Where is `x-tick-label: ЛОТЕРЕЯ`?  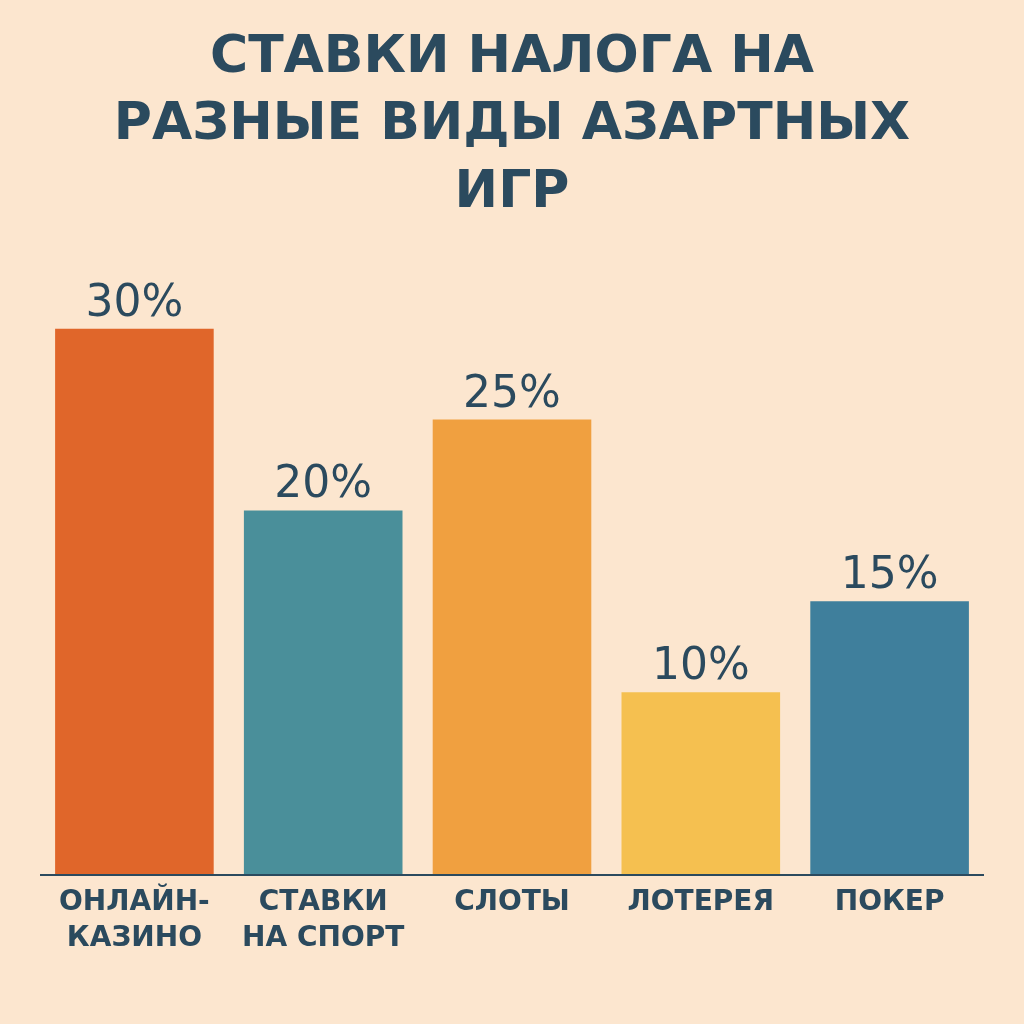 x-tick-label: ЛОТЕРЕЯ is located at coordinates (701, 900).